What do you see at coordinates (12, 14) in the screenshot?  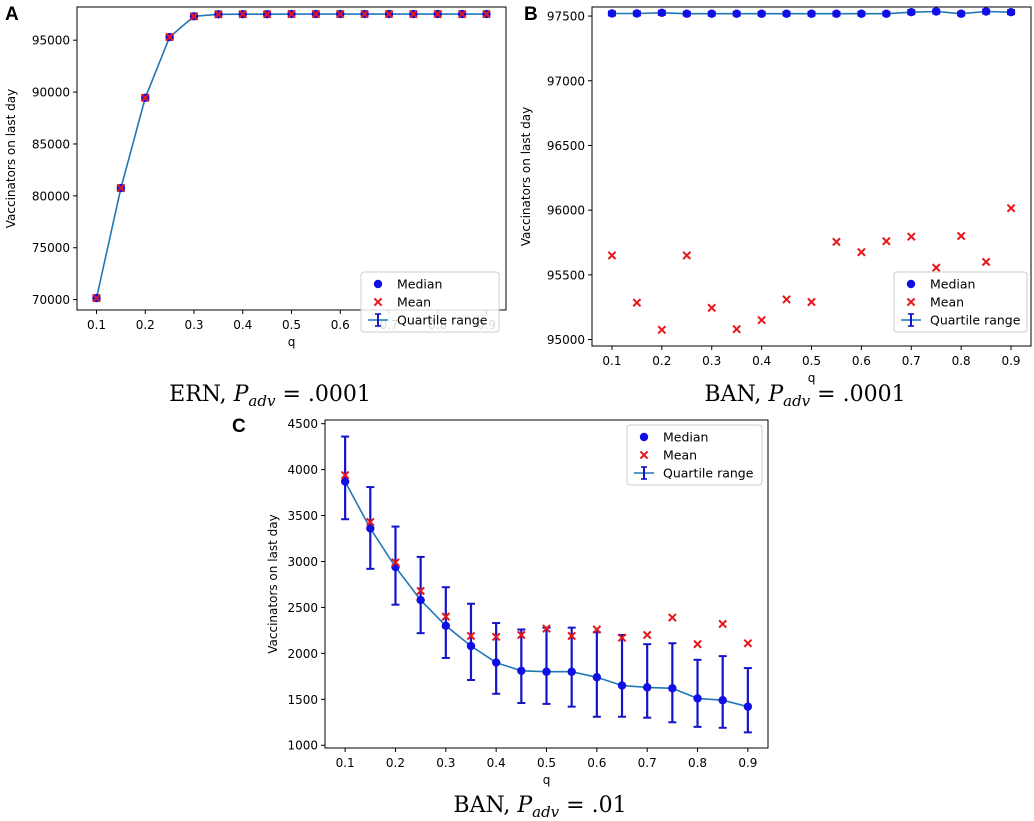 I see `panel-label: A` at bounding box center [12, 14].